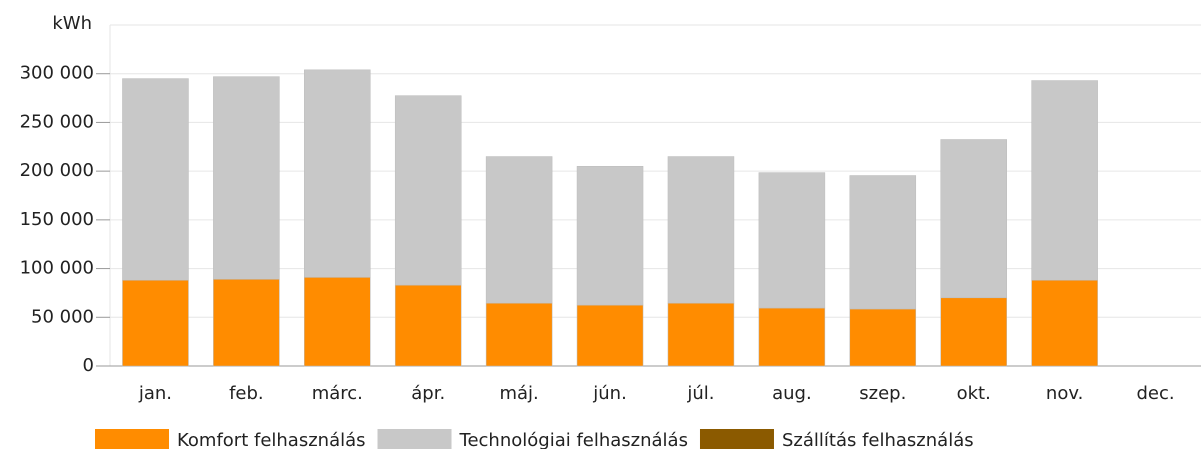 Image resolution: width=1201 pixels, height=449 pixels. Describe the element at coordinates (518, 393) in the screenshot. I see `x-tick-label: máj.` at that location.